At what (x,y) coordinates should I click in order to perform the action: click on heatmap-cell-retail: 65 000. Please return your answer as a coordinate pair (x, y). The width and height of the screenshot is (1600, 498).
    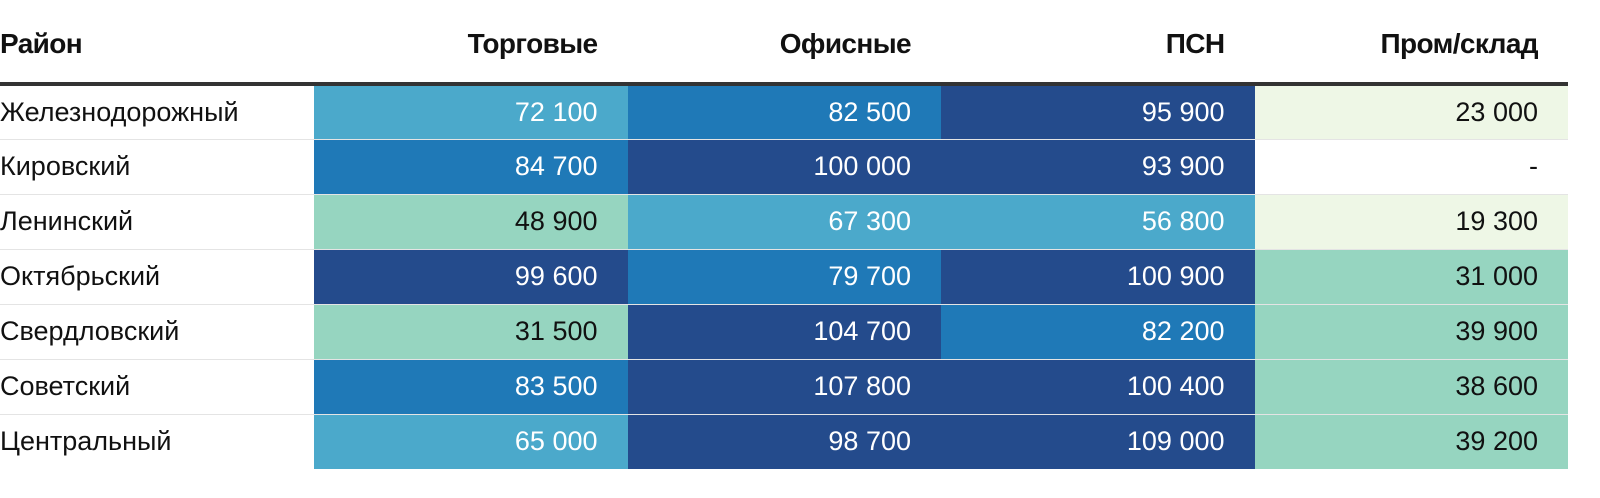
    Looking at the image, I should click on (471, 441).